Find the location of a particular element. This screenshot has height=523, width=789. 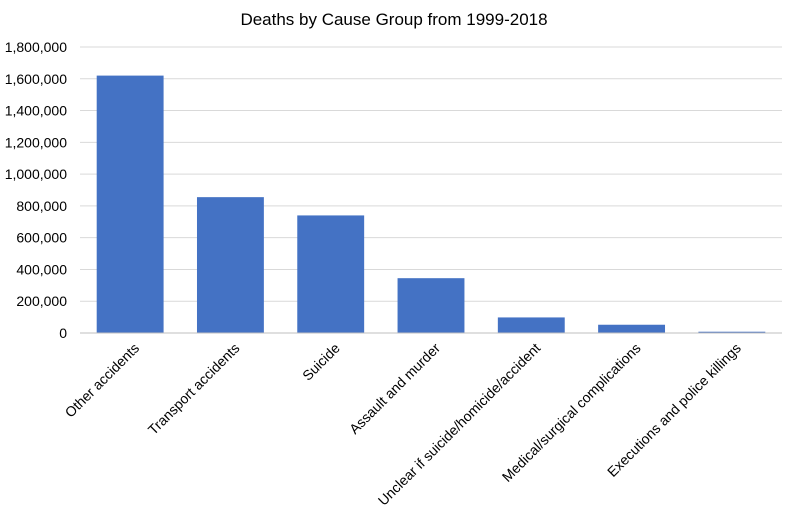

y-tick-label: 1,800,000 is located at coordinates (36, 47).